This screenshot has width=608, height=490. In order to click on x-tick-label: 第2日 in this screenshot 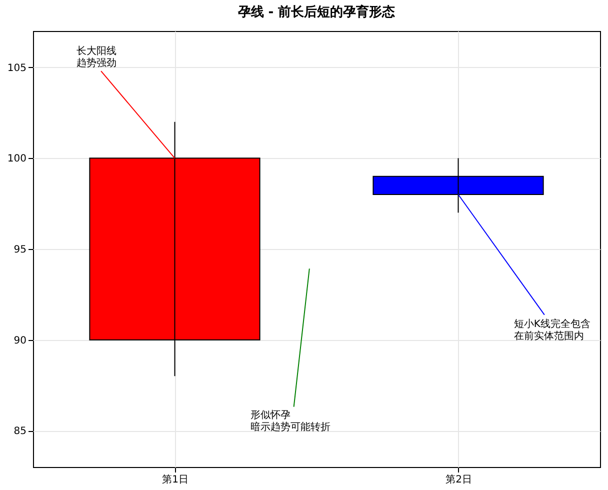, I will do `click(459, 480)`.